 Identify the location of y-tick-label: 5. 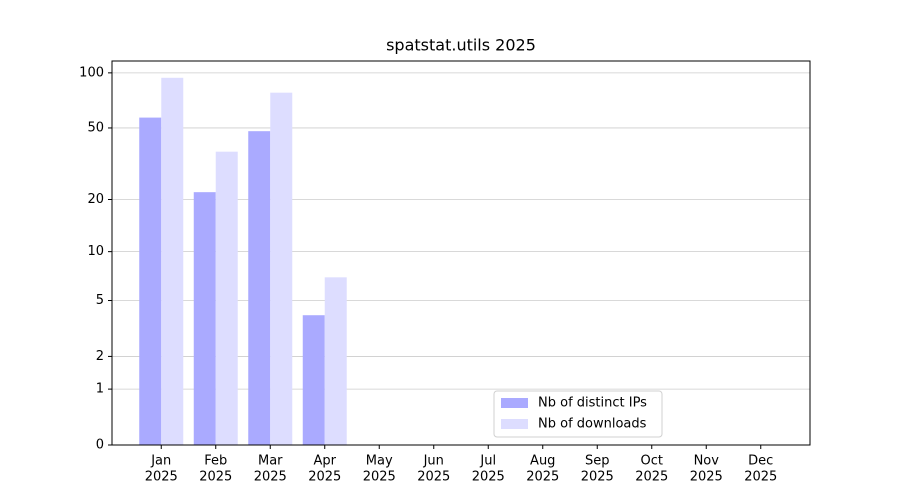
(100, 300).